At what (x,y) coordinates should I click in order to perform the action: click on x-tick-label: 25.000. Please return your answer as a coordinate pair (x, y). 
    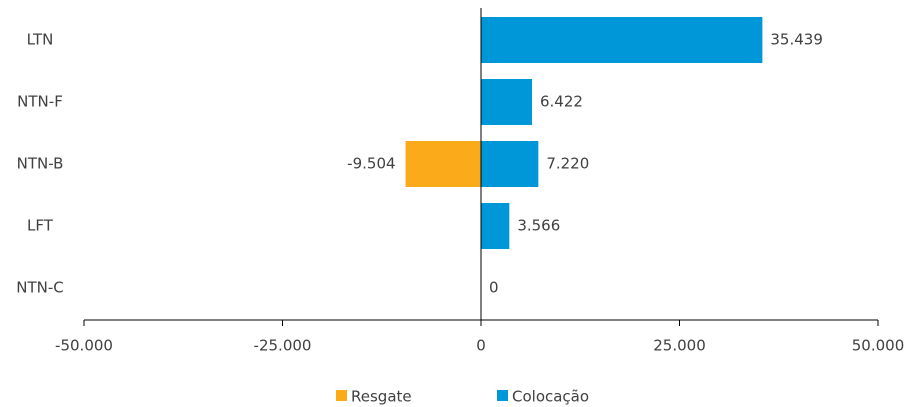
    Looking at the image, I should click on (679, 346).